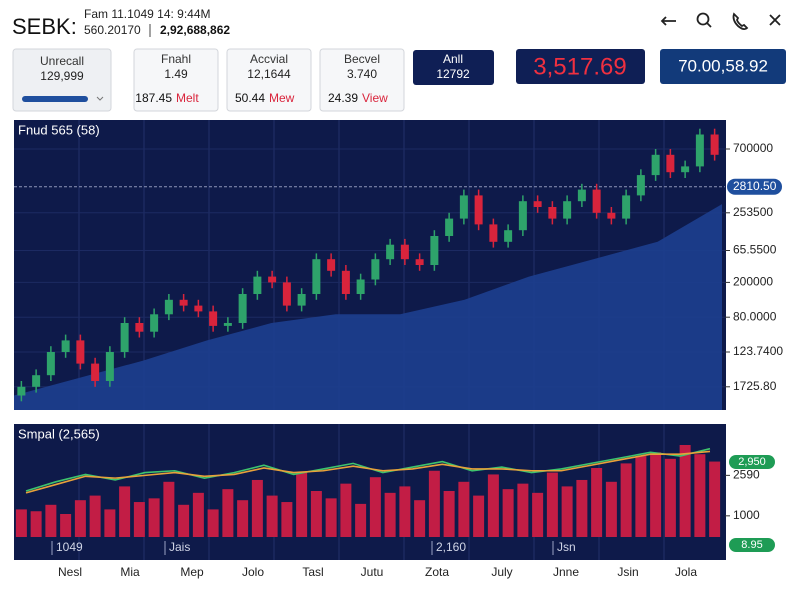 The image size is (800, 600). I want to click on x-label: Tasl, so click(312, 572).